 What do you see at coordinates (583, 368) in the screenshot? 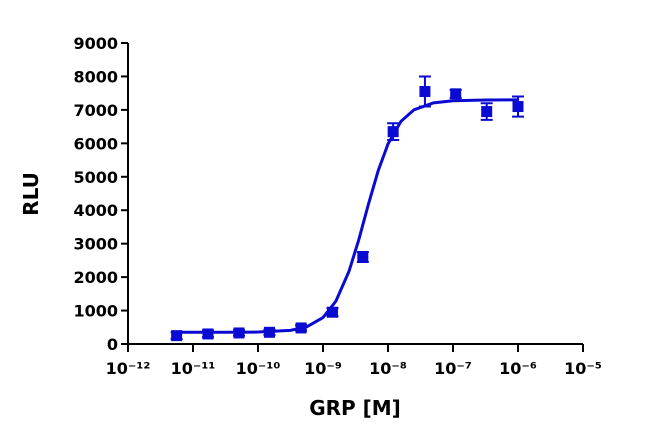
I see `x-tick-label: 10⁻⁵` at bounding box center [583, 368].